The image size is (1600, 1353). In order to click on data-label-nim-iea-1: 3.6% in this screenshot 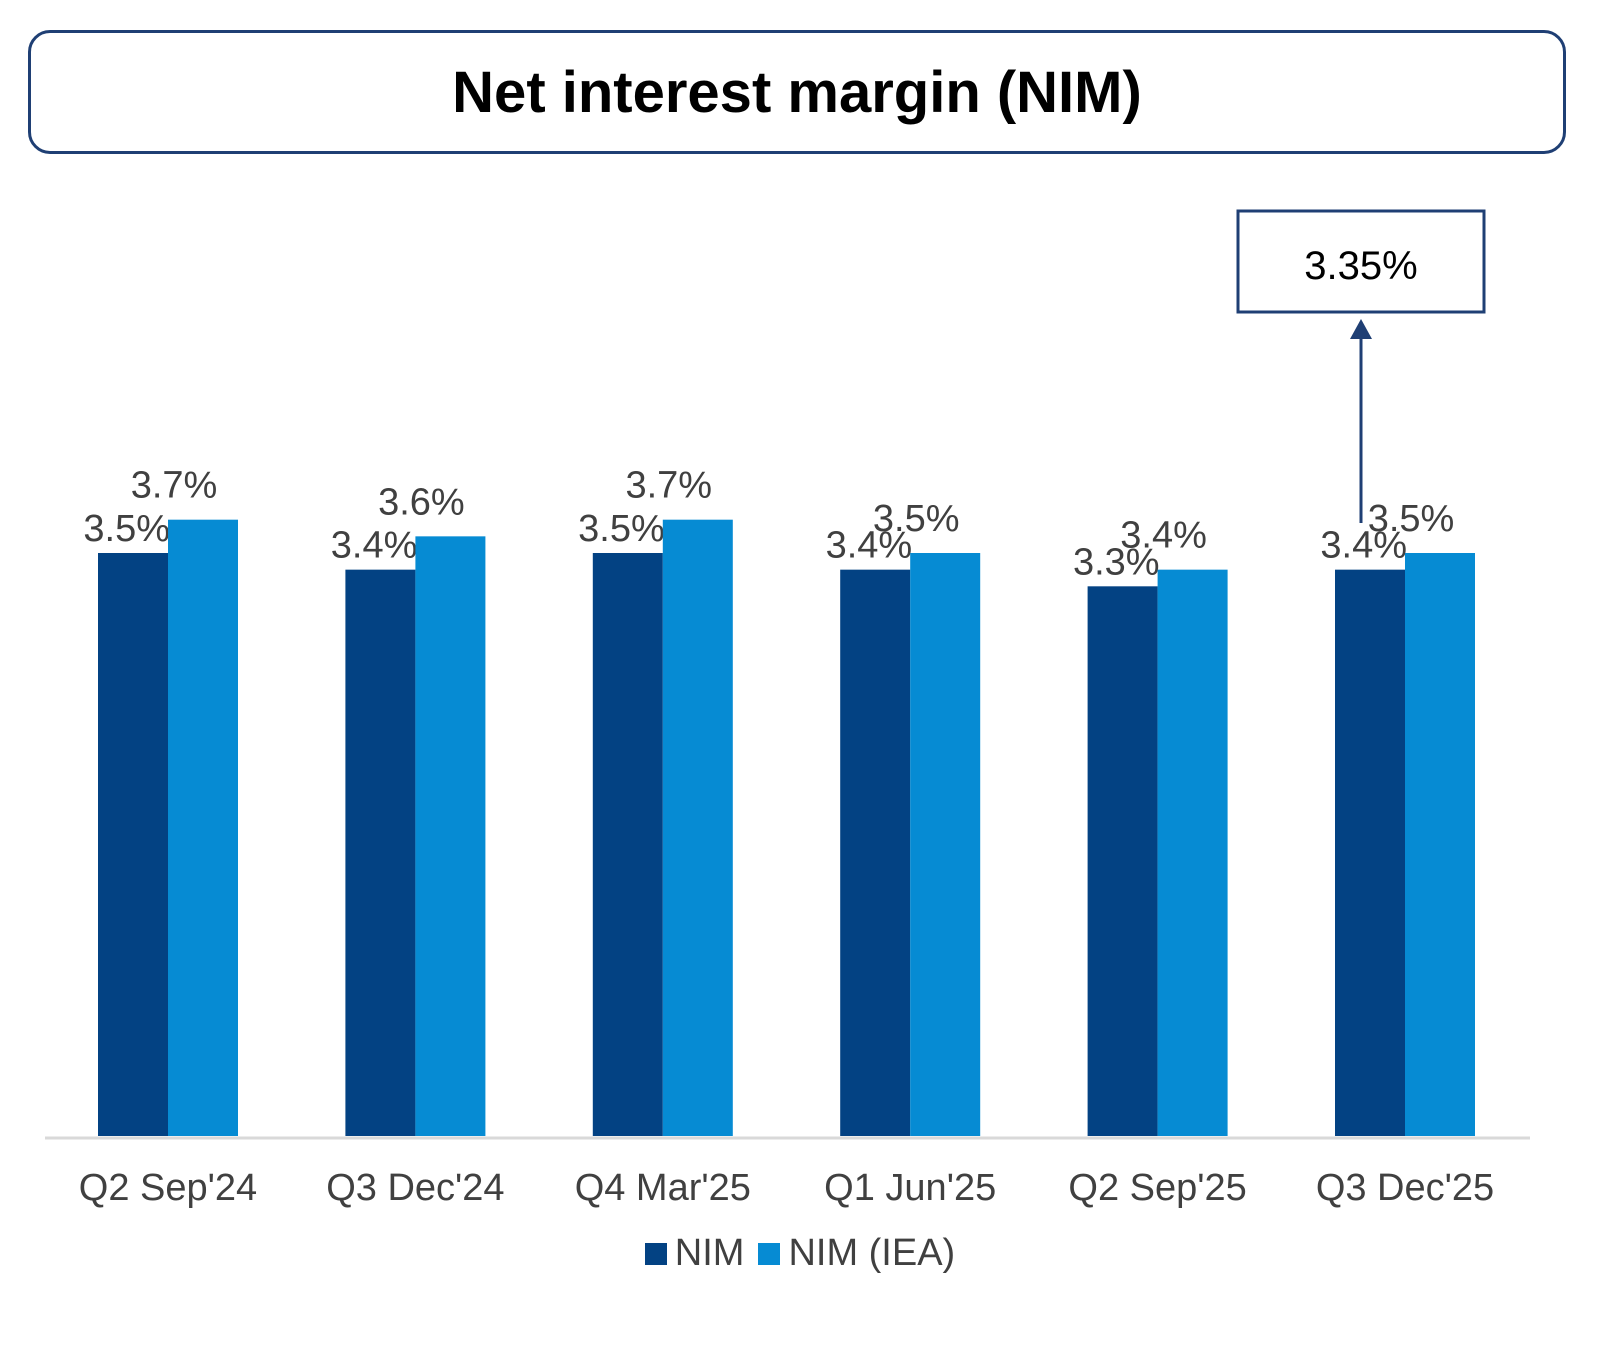, I will do `click(421, 502)`.